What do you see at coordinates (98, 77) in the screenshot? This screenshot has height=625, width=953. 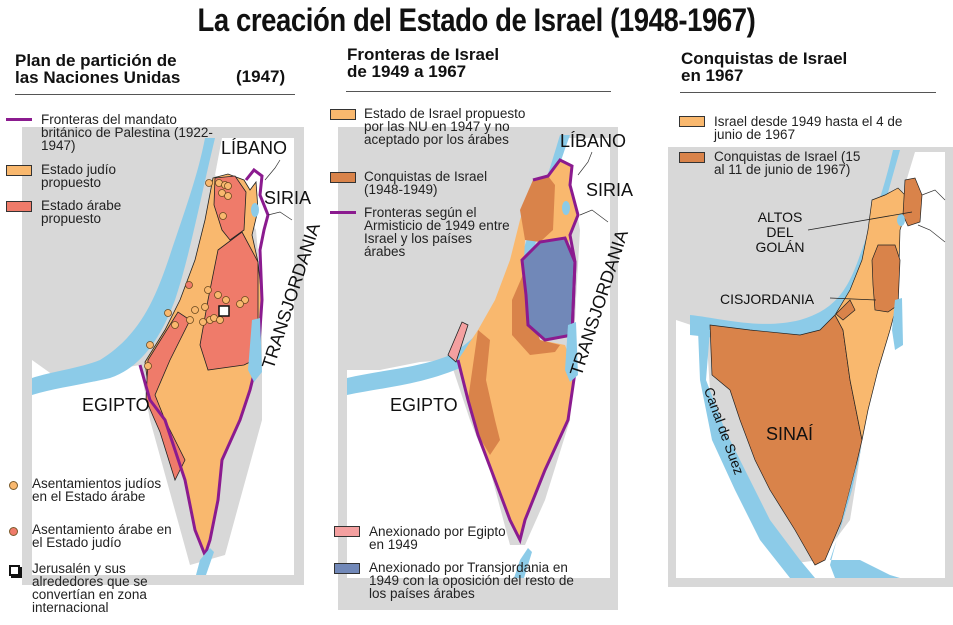 I see `panel1-title-line2: las Naciones Unidas` at bounding box center [98, 77].